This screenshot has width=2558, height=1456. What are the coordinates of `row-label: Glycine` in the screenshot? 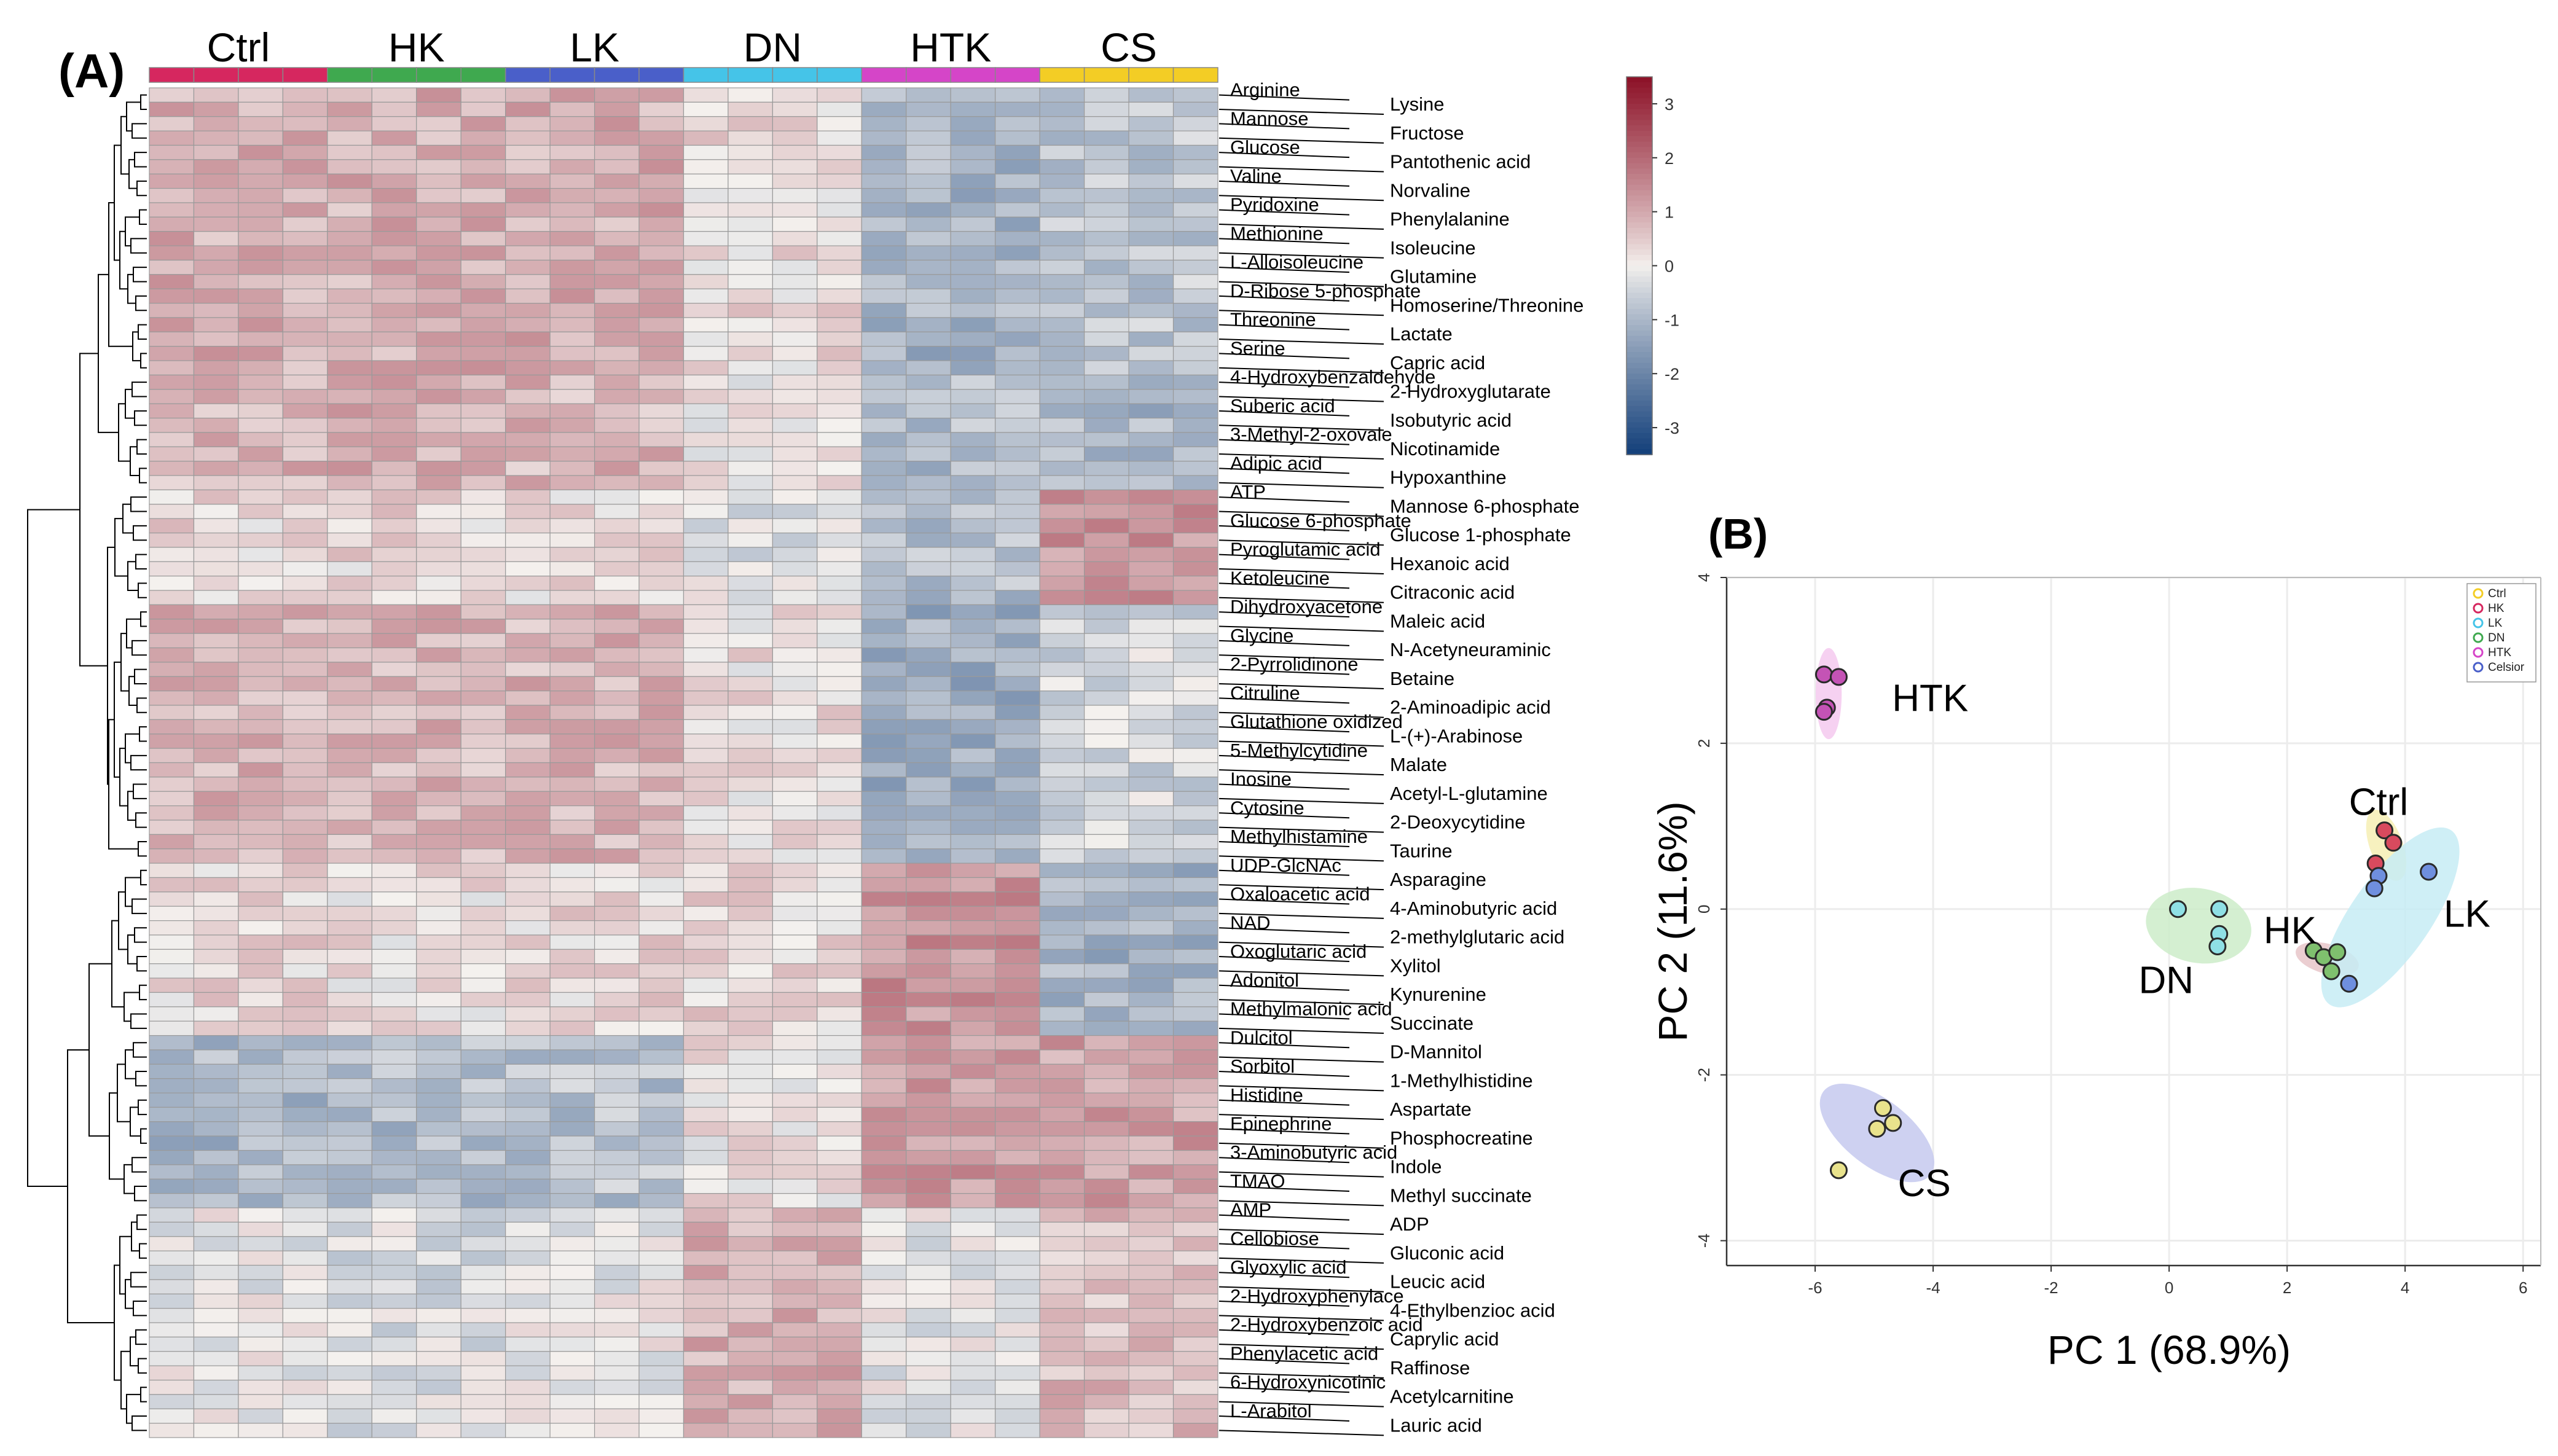 It's located at (1261, 635).